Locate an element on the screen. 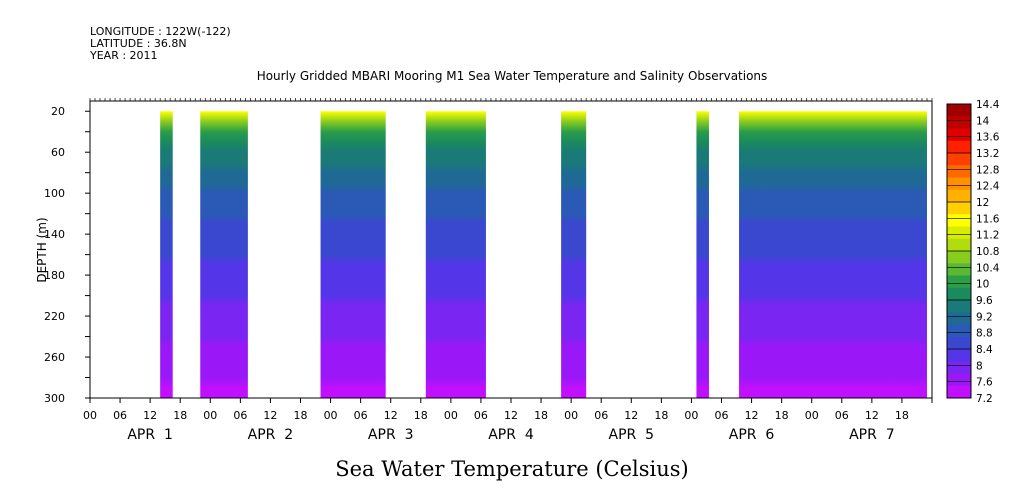 The image size is (1009, 504). colorbar-label: 13.6 is located at coordinates (988, 138).